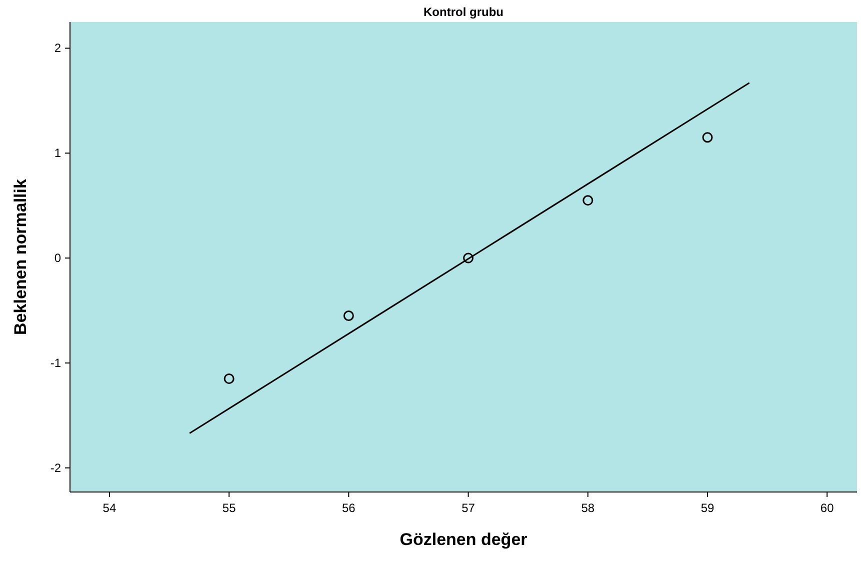 The image size is (861, 565). What do you see at coordinates (464, 539) in the screenshot?
I see `x-axis-title: Gözlenen değer` at bounding box center [464, 539].